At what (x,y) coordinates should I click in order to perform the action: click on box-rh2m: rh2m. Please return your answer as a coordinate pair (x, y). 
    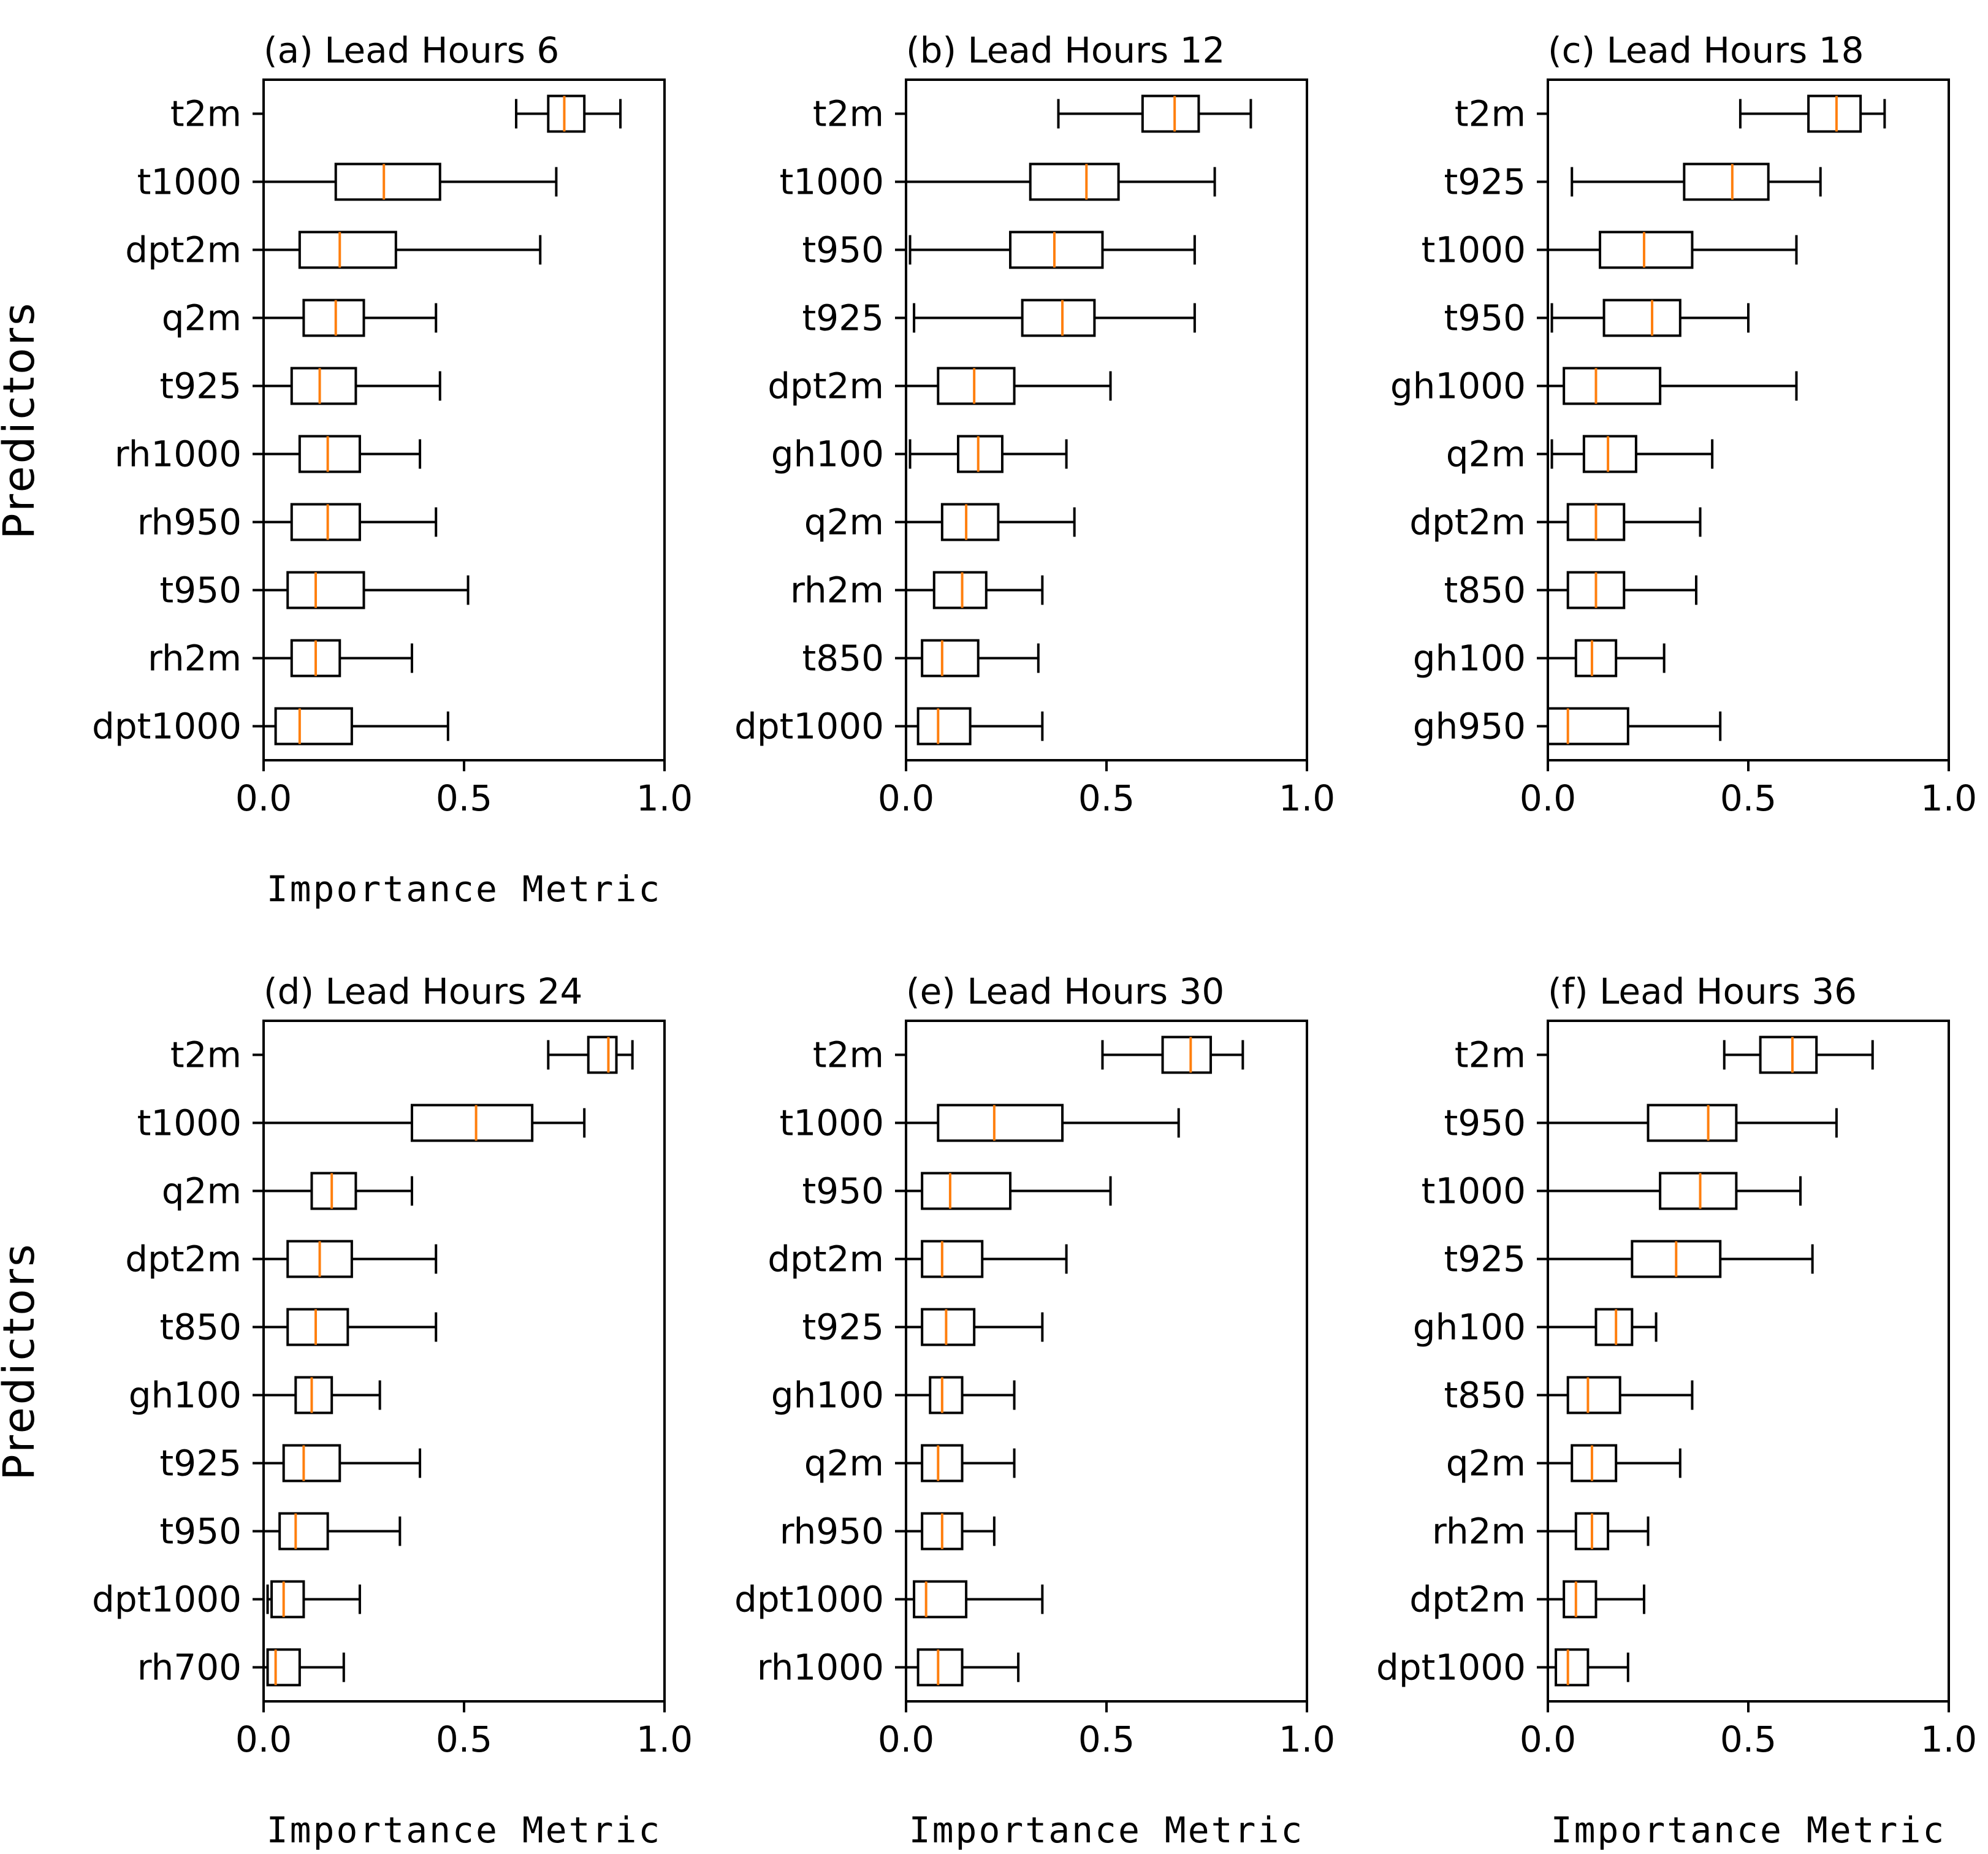
    Looking at the image, I should click on (917, 590).